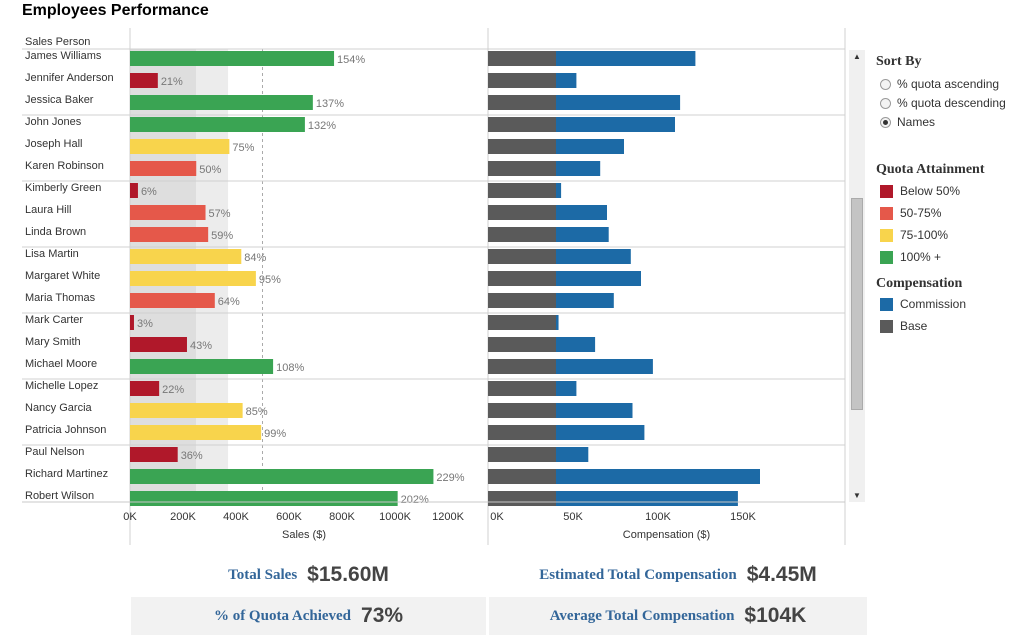 The image size is (1024, 640). What do you see at coordinates (899, 61) in the screenshot?
I see `sort-by-title: Sort By` at bounding box center [899, 61].